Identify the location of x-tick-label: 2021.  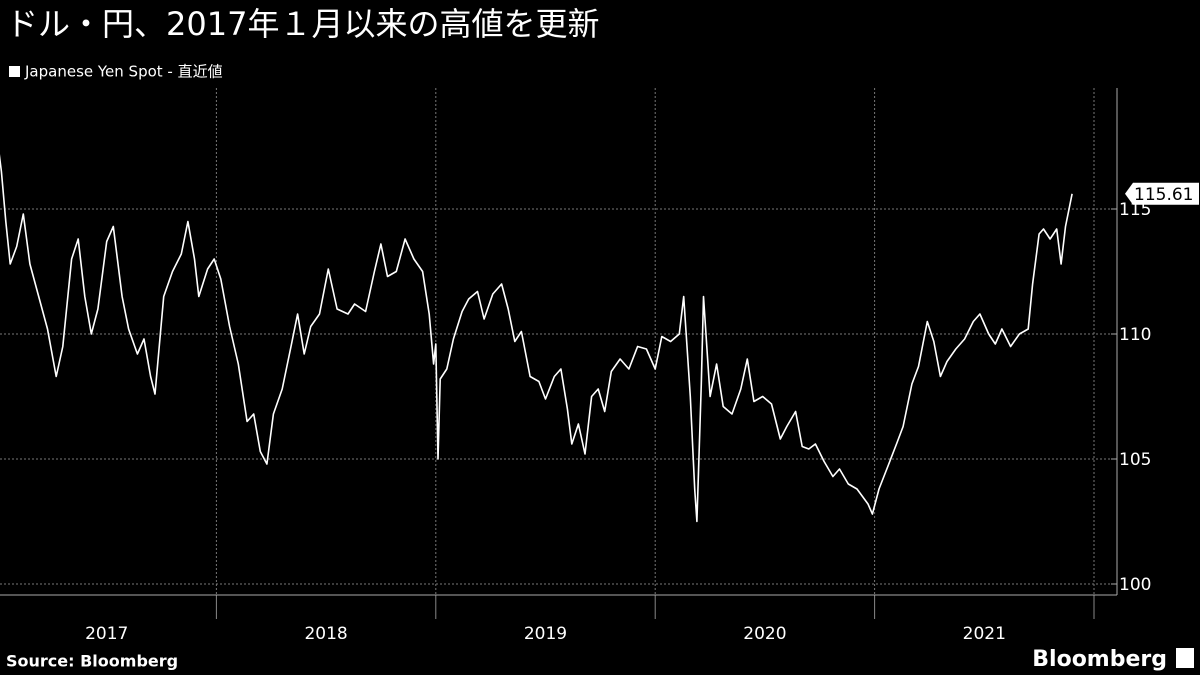
(984, 634).